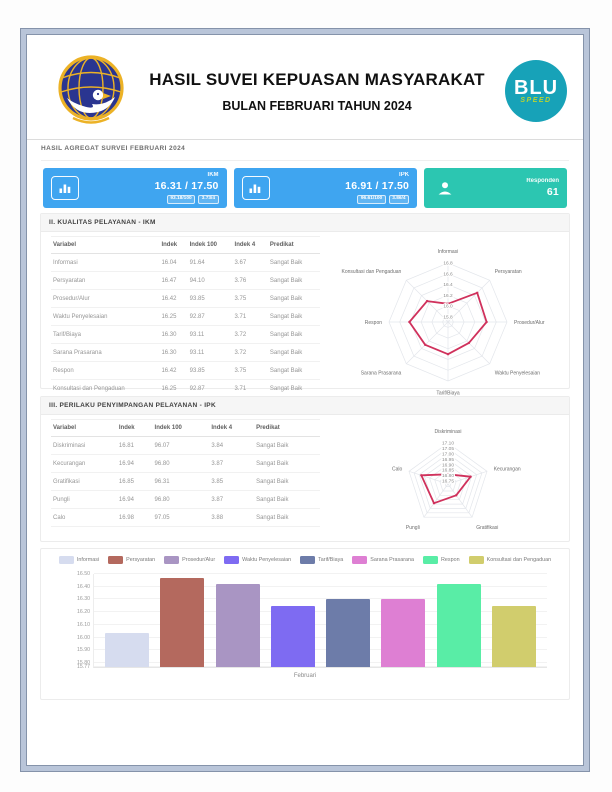  I want to click on table-cell: 16.04, so click(173, 262).